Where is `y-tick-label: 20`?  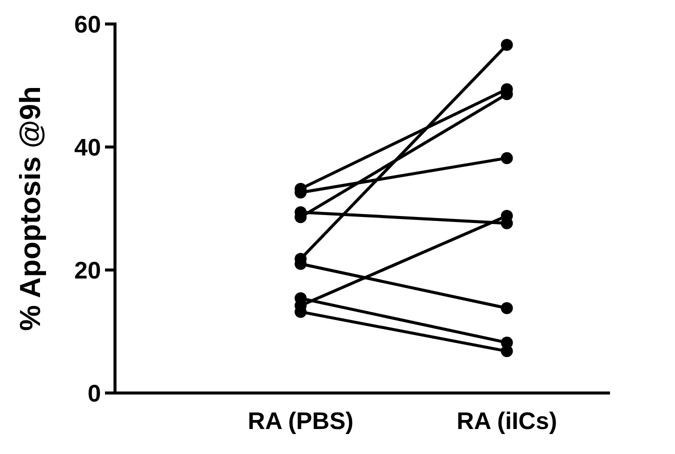 y-tick-label: 20 is located at coordinates (87, 270).